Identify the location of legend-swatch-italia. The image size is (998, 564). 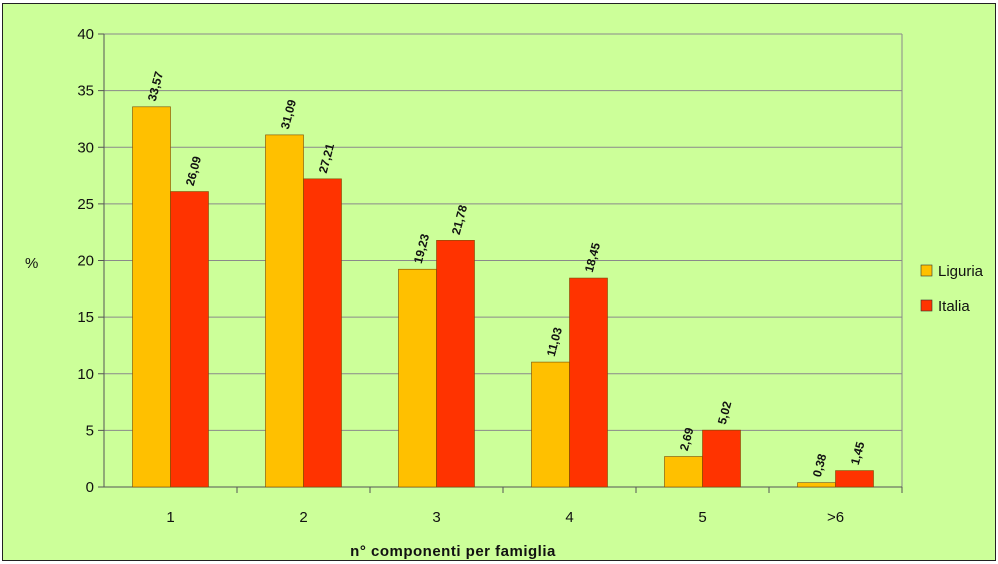
(926, 305).